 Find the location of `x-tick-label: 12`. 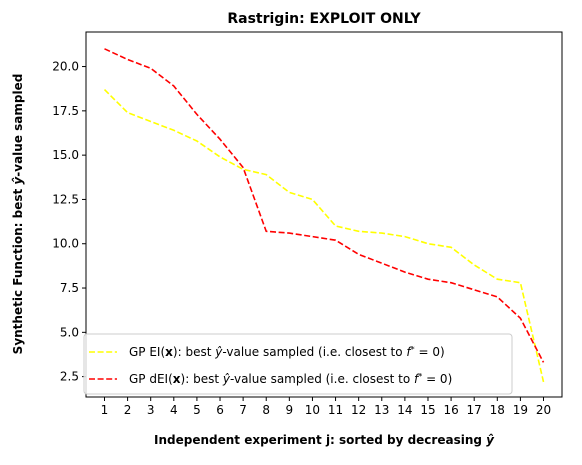

x-tick-label: 12 is located at coordinates (358, 410).